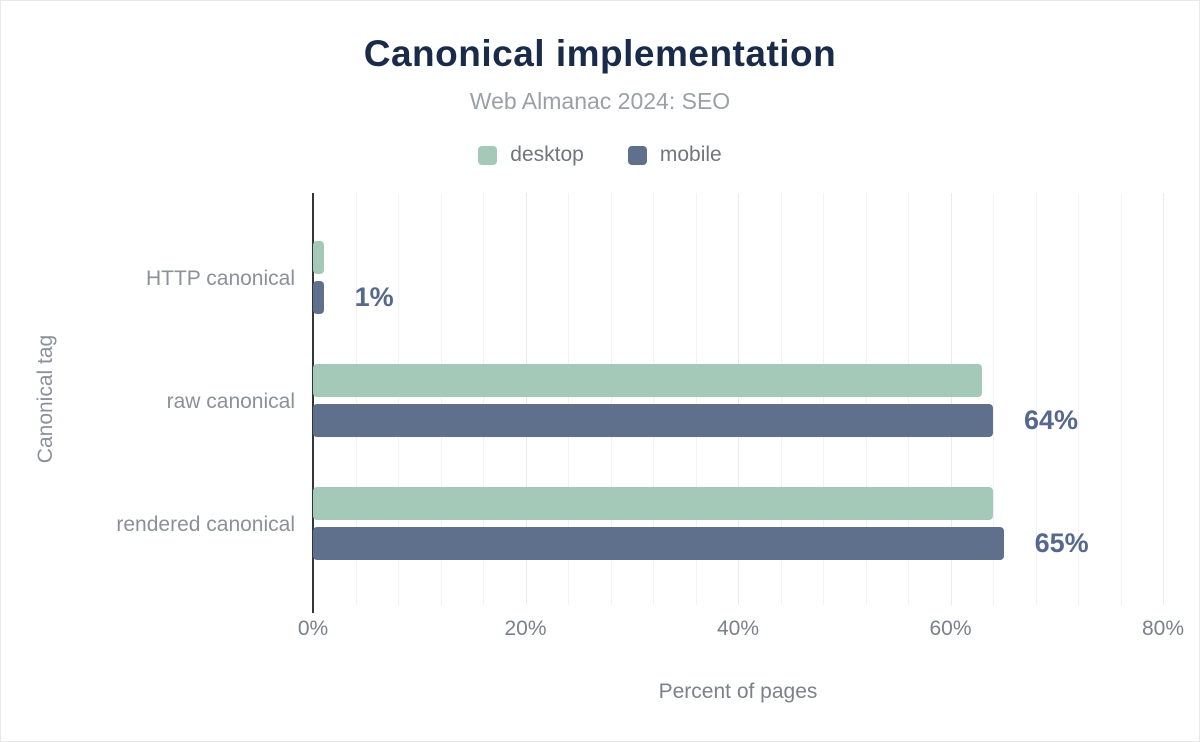 Image resolution: width=1200 pixels, height=742 pixels. What do you see at coordinates (205, 524) in the screenshot?
I see `category-label-rendered-canonical: rendered canonical` at bounding box center [205, 524].